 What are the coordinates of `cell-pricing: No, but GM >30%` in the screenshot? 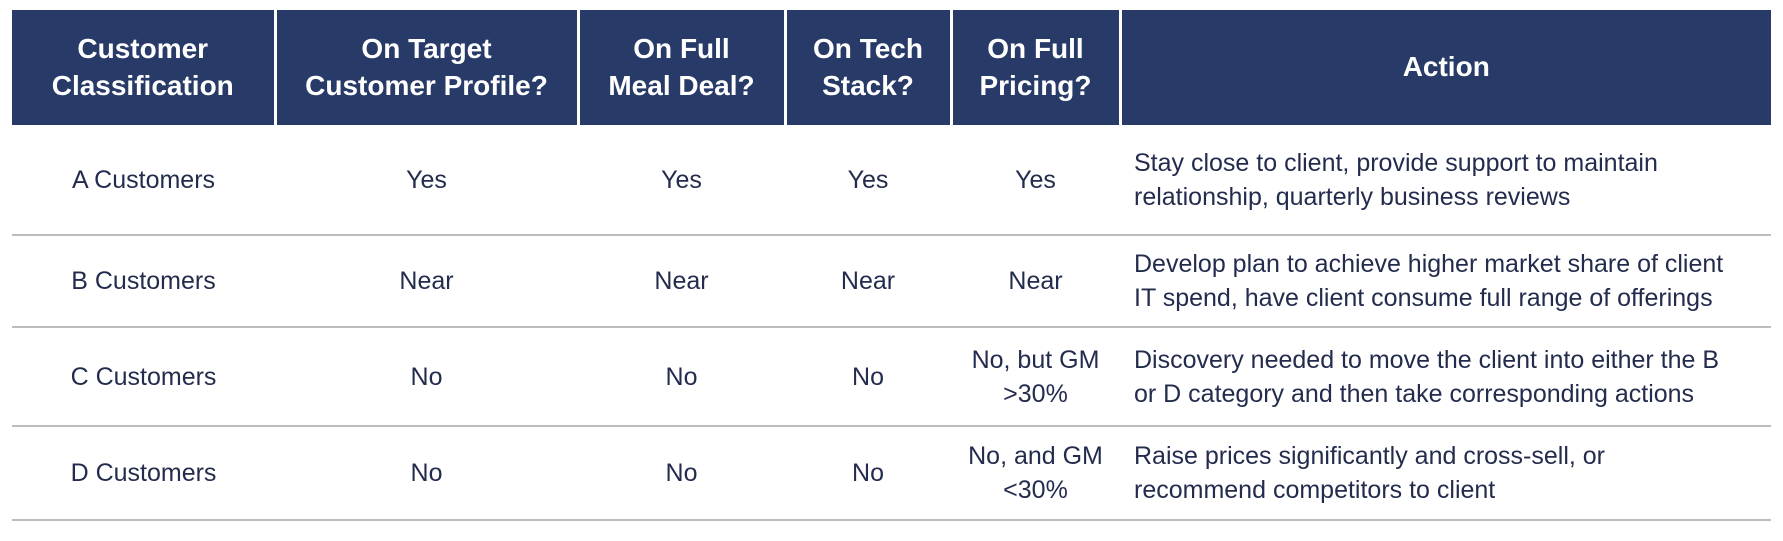 It's located at (1035, 377).